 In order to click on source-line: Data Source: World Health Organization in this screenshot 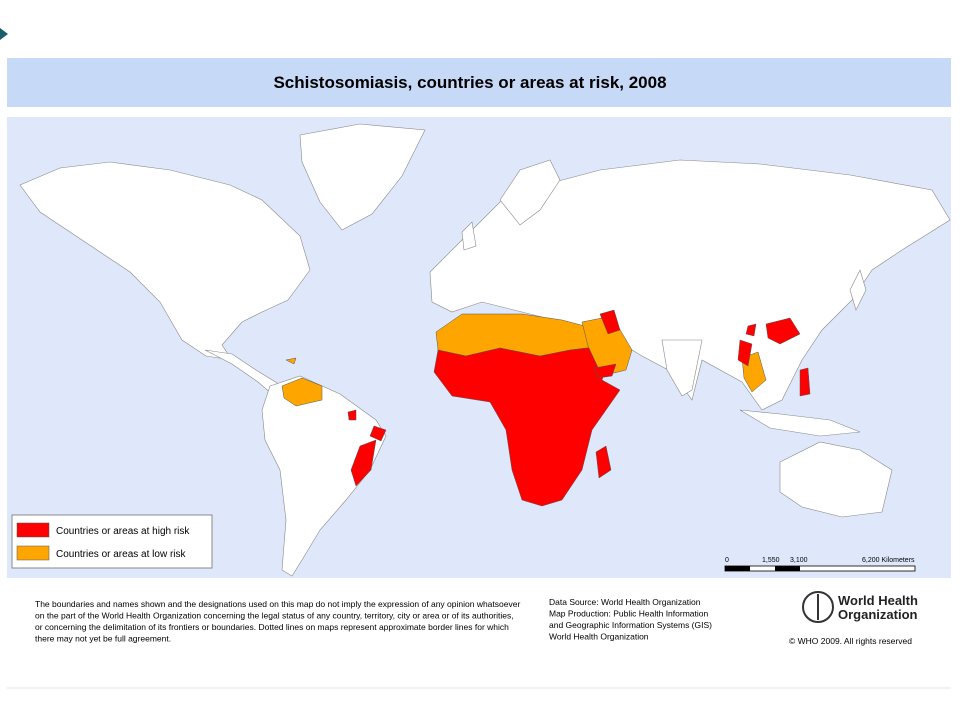, I will do `click(625, 602)`.